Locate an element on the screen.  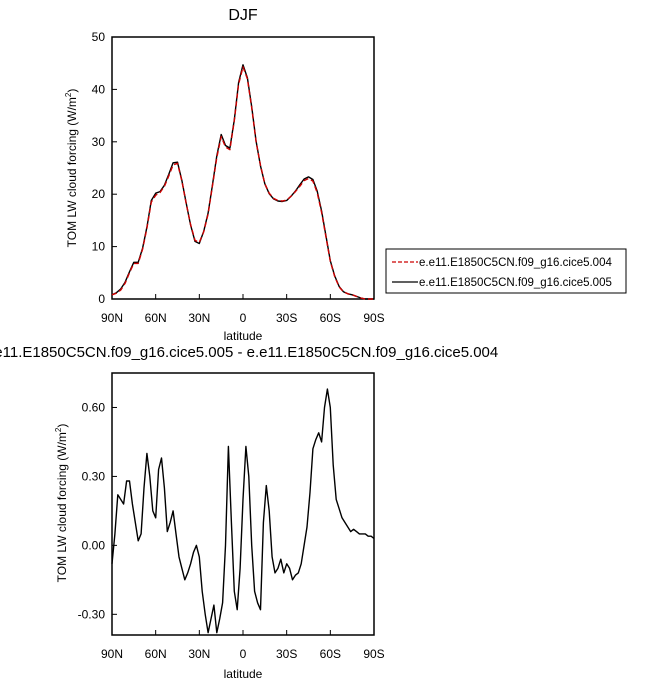
top-chart-title: DJF is located at coordinates (243, 15).